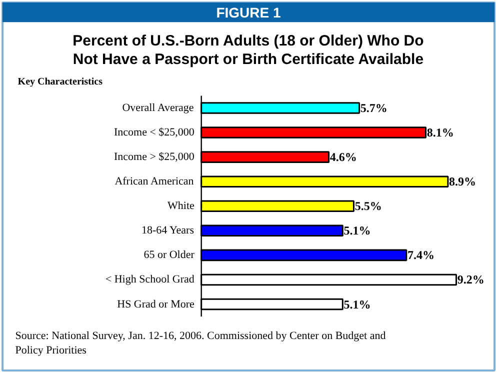 Image resolution: width=500 pixels, height=375 pixels. Describe the element at coordinates (150, 280) in the screenshot. I see `y-tick-label: < High School Grad` at that location.